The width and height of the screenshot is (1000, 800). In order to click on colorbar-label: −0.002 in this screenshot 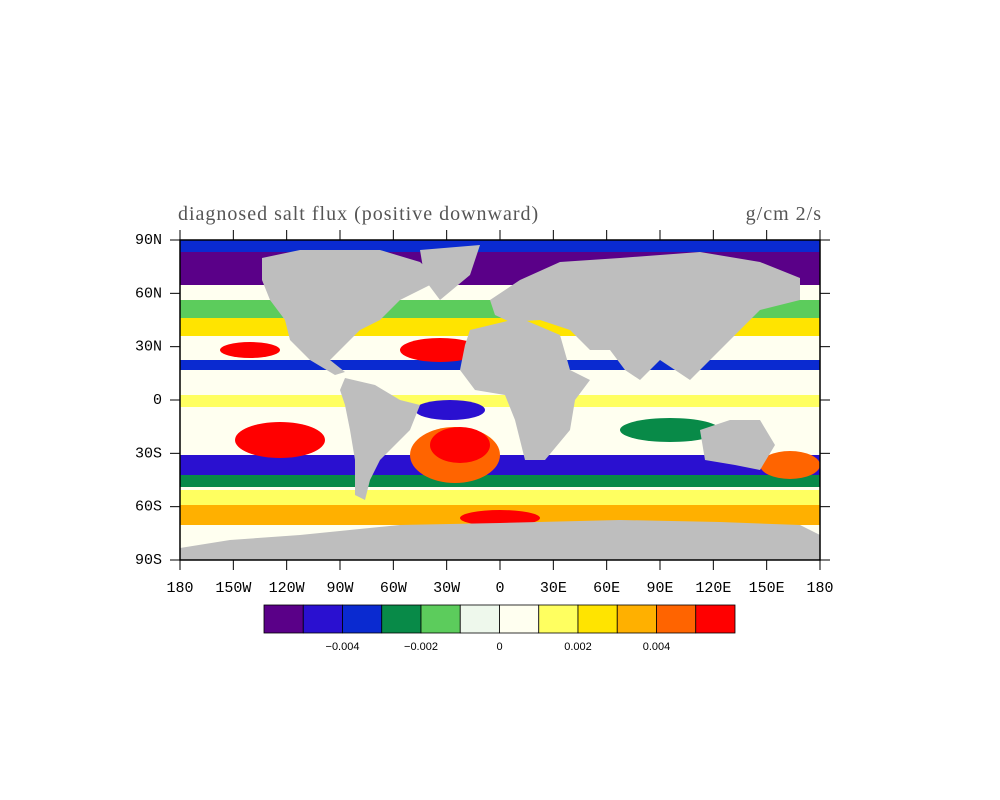, I will do `click(421, 647)`.